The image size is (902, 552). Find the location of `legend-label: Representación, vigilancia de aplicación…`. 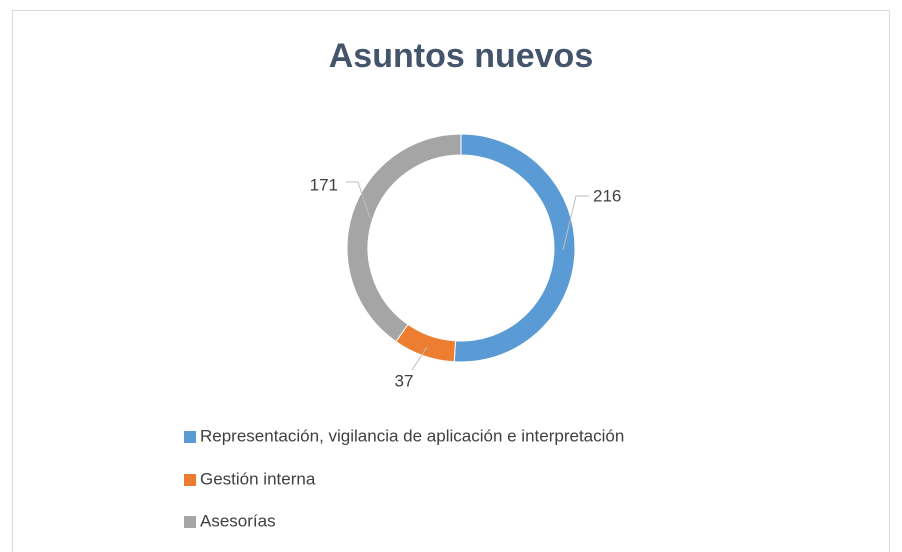

legend-label: Representación, vigilancia de aplicación… is located at coordinates (412, 435).